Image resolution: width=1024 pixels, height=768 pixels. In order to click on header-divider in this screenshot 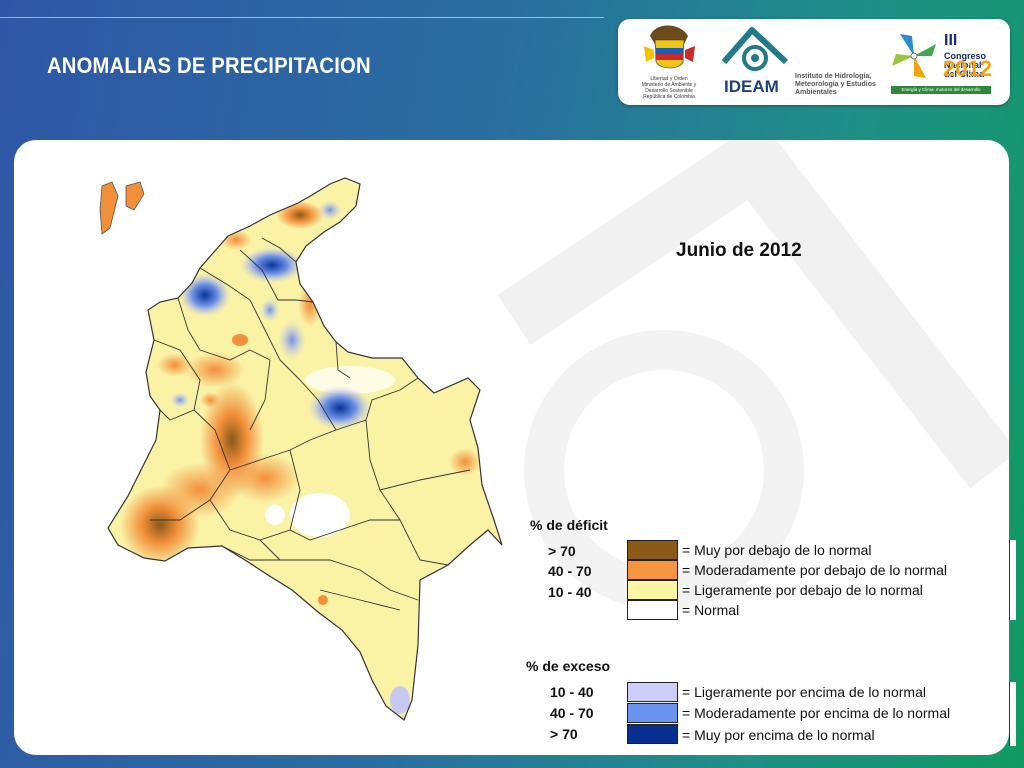, I will do `click(302, 17)`.